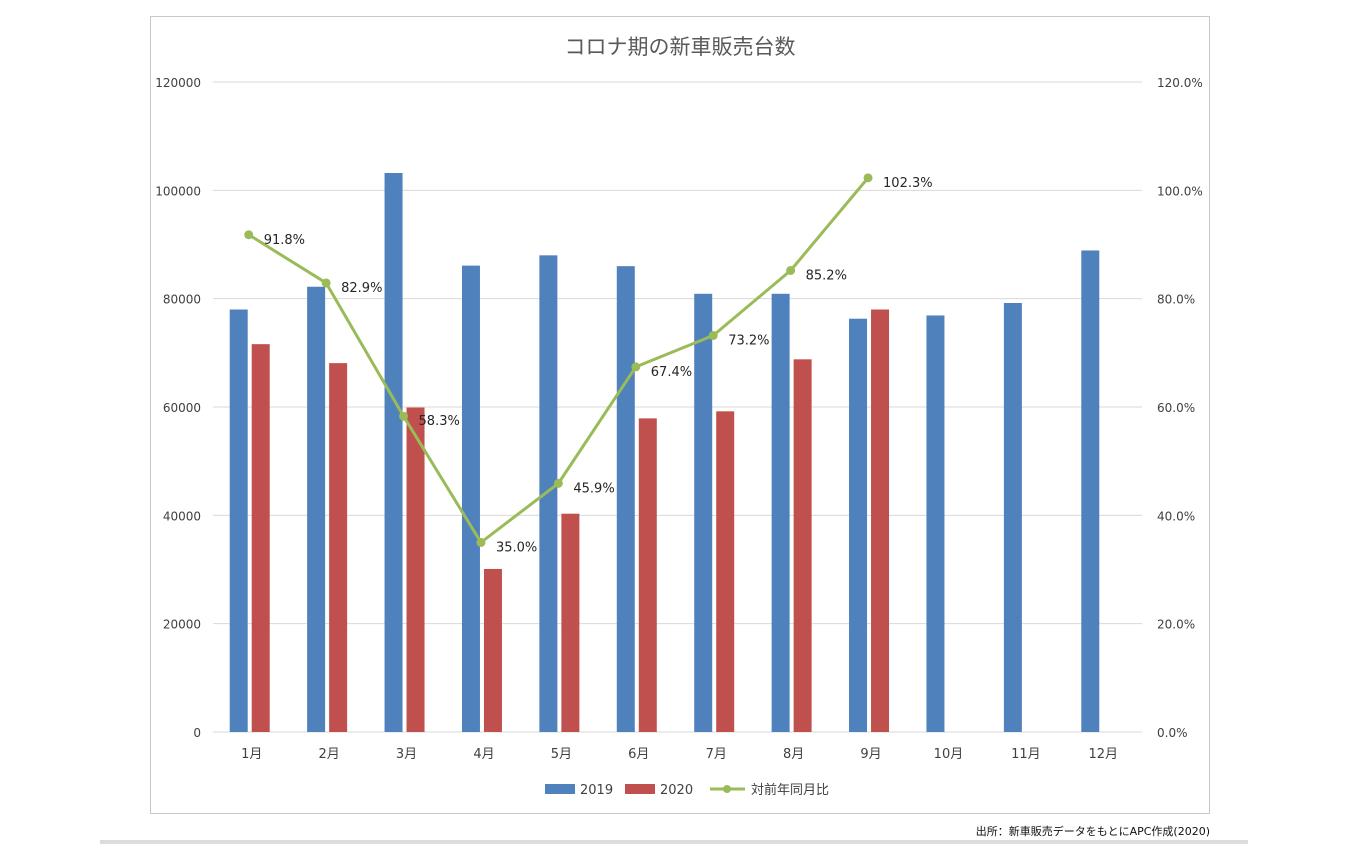 This screenshot has height=844, width=1350. I want to click on legend-label: 2020, so click(676, 790).